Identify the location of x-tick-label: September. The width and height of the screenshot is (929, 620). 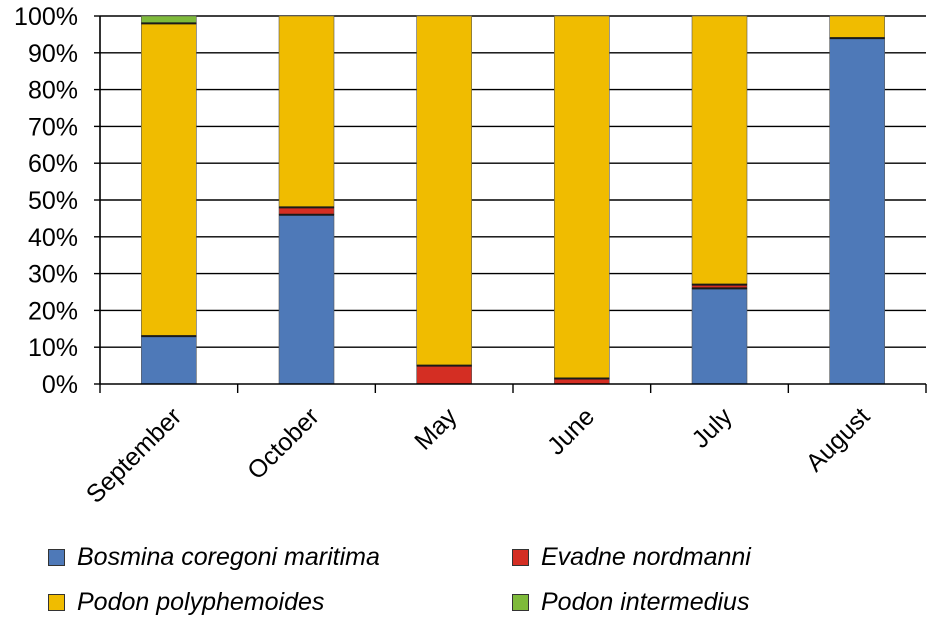
(134, 455).